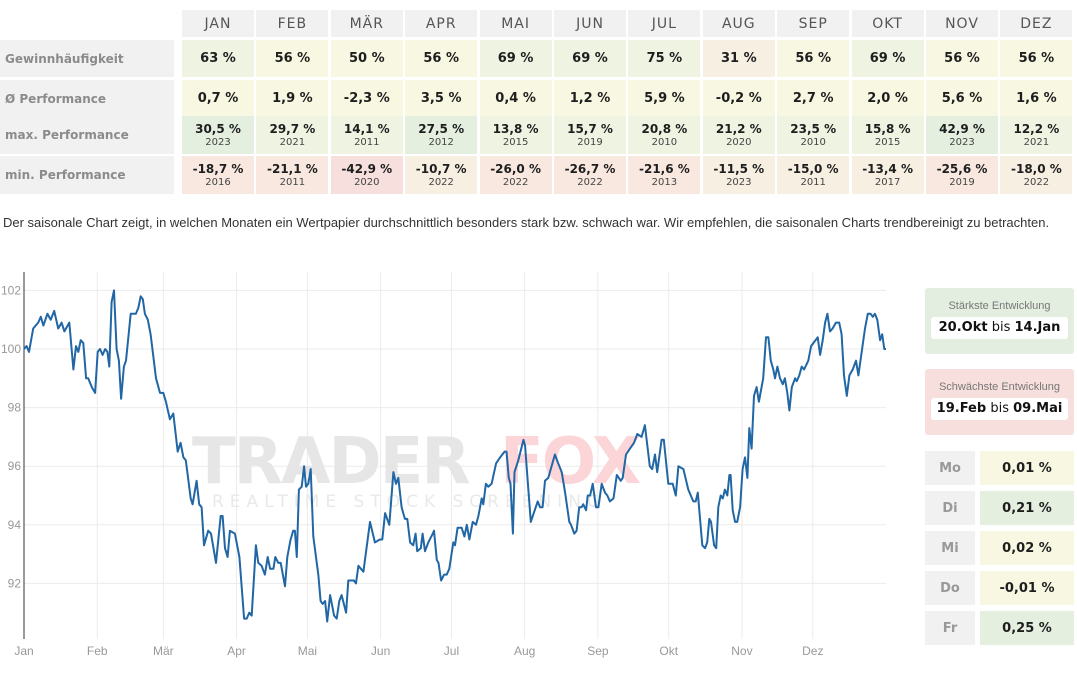  I want to click on weakest-period-panel: Schwächste Entwicklung 19.Feb bis 09.Mai, so click(999, 402).